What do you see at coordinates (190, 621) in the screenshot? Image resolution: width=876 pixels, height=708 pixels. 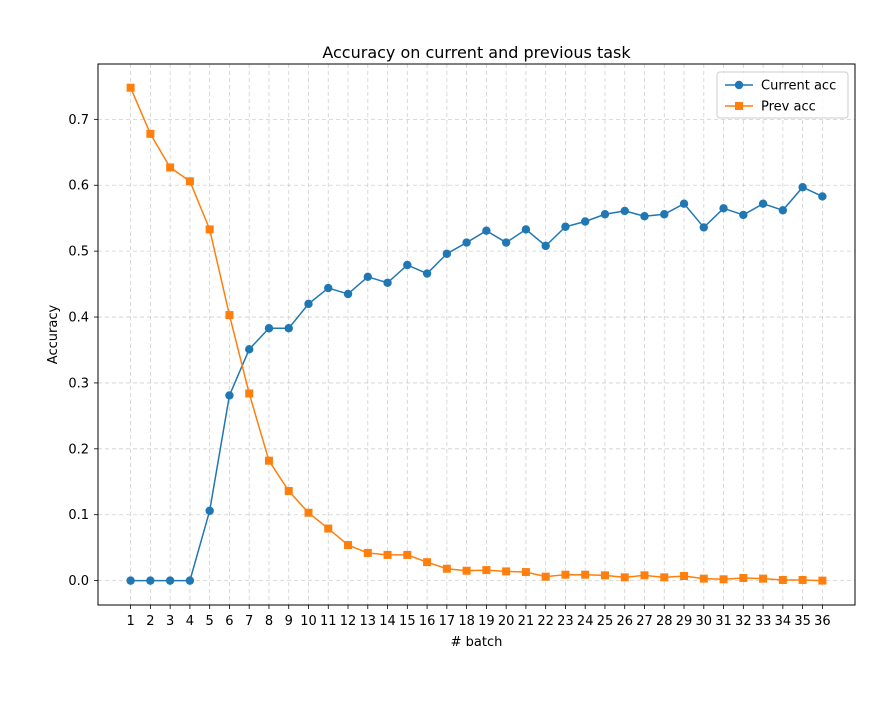 I see `x-tick-label: 4` at bounding box center [190, 621].